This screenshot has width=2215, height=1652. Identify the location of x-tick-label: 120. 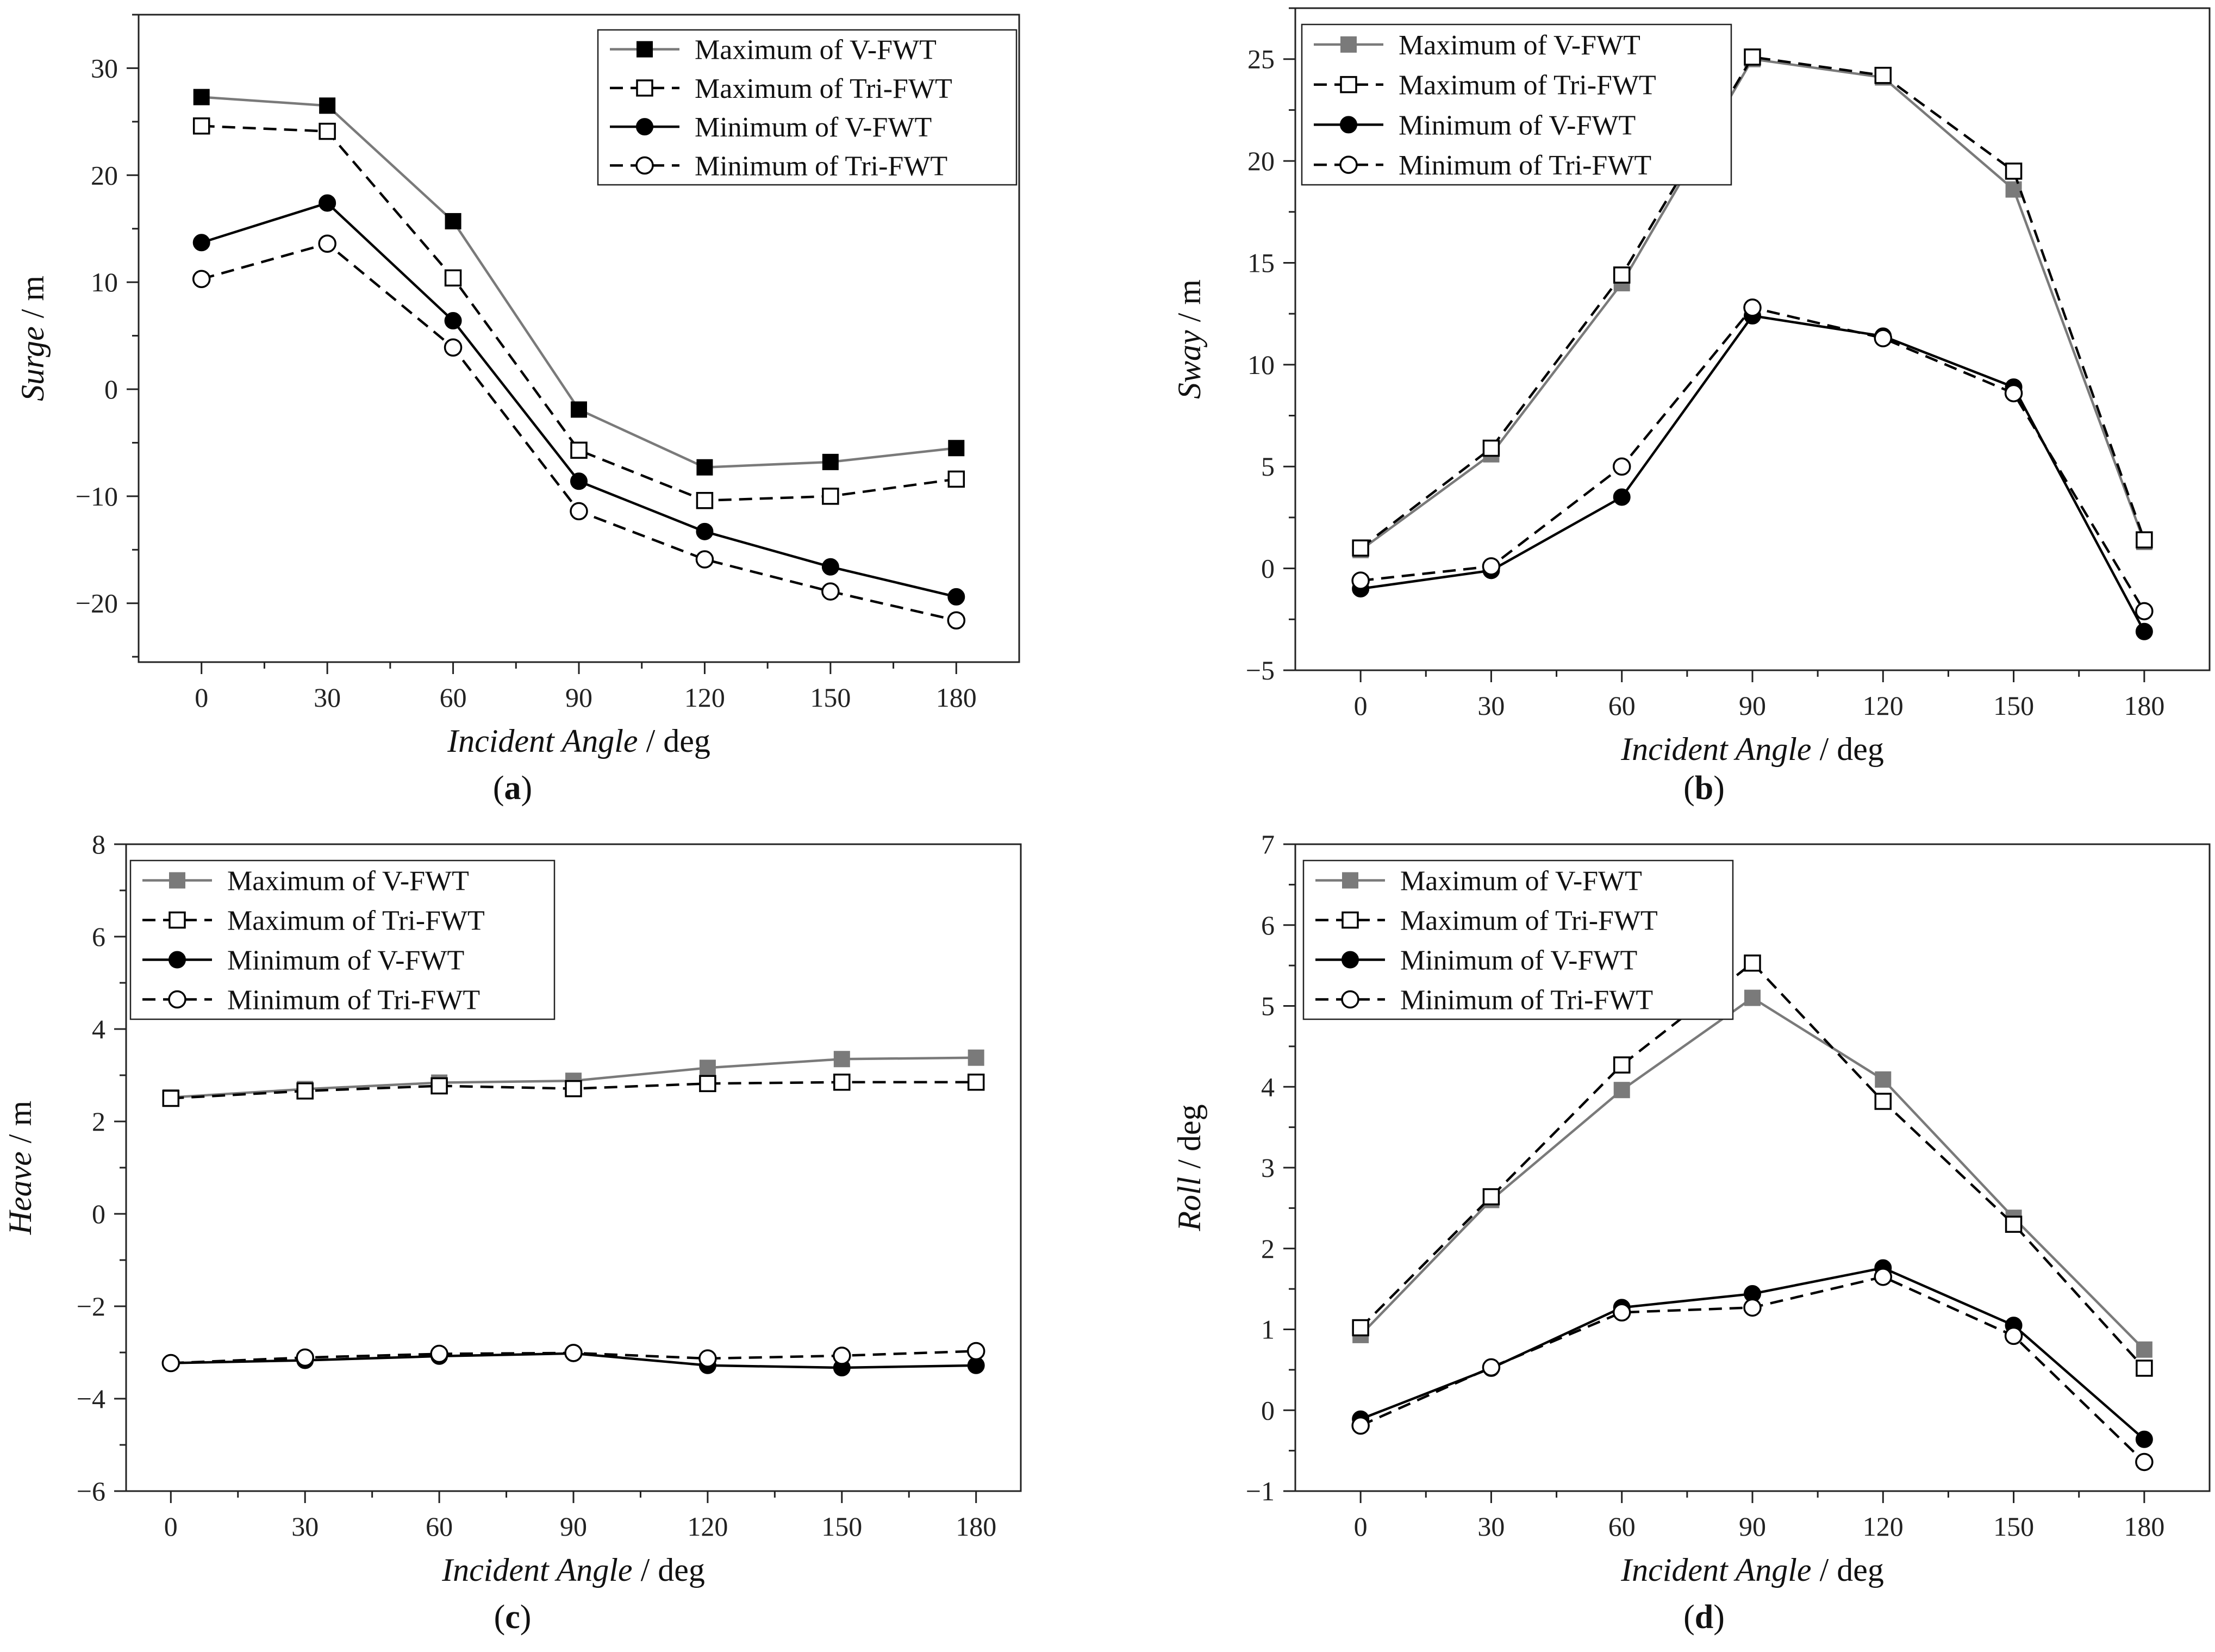
(704, 698).